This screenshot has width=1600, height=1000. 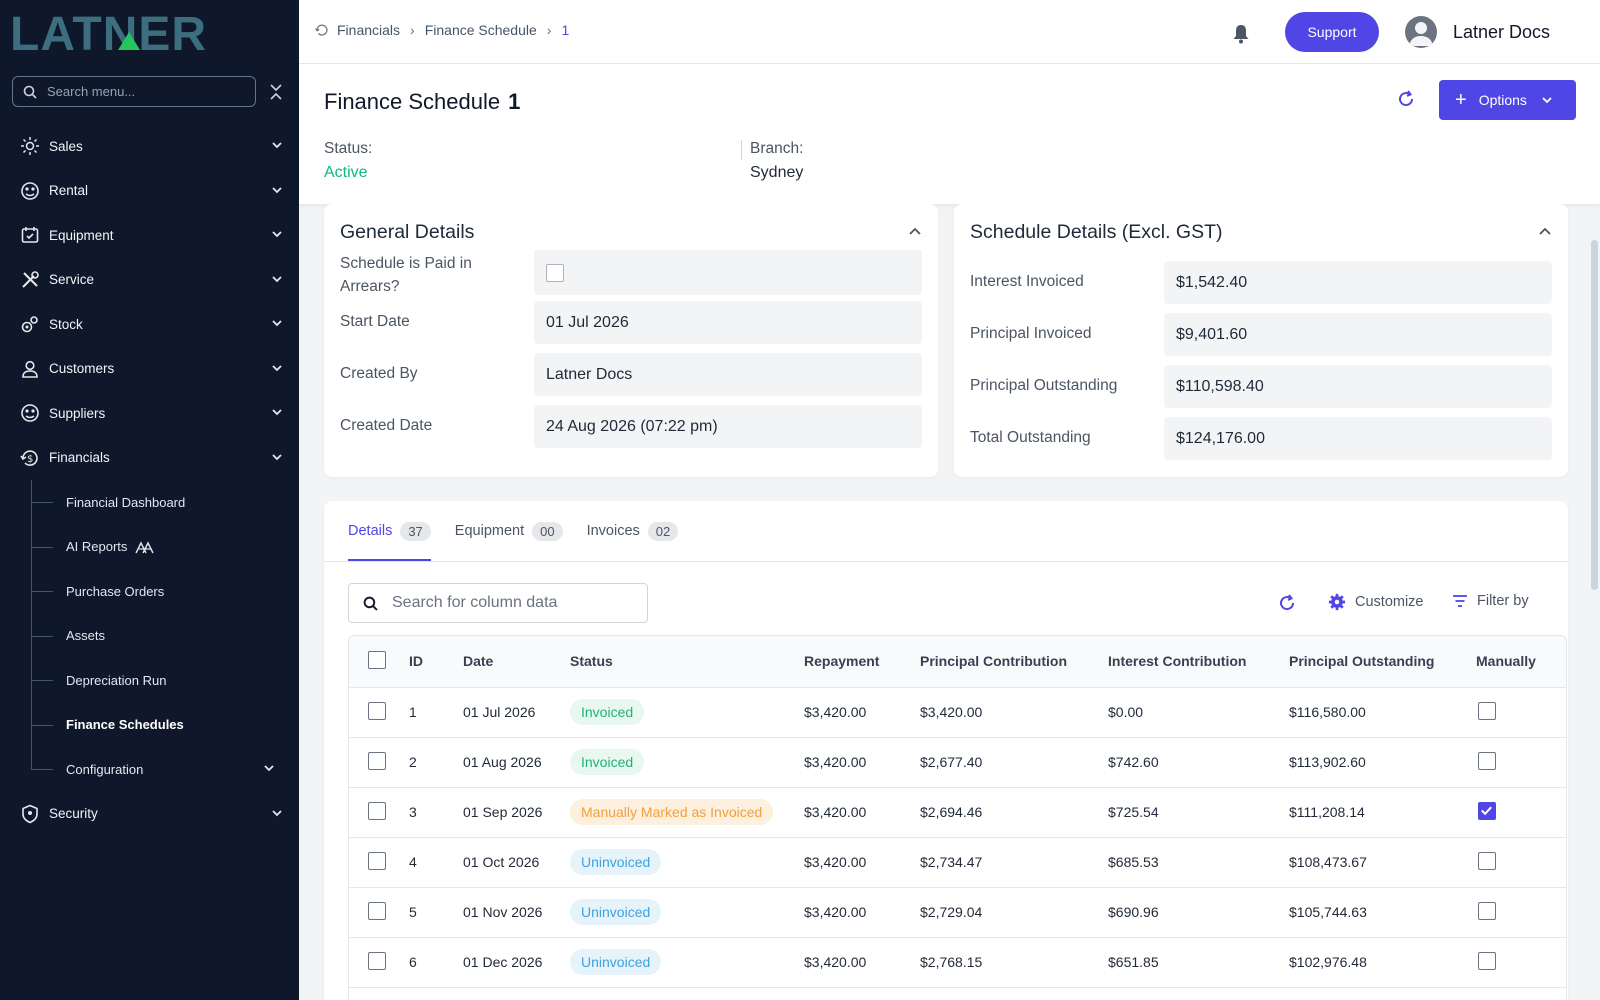 What do you see at coordinates (436, 662) in the screenshot?
I see `column-header-id: ID` at bounding box center [436, 662].